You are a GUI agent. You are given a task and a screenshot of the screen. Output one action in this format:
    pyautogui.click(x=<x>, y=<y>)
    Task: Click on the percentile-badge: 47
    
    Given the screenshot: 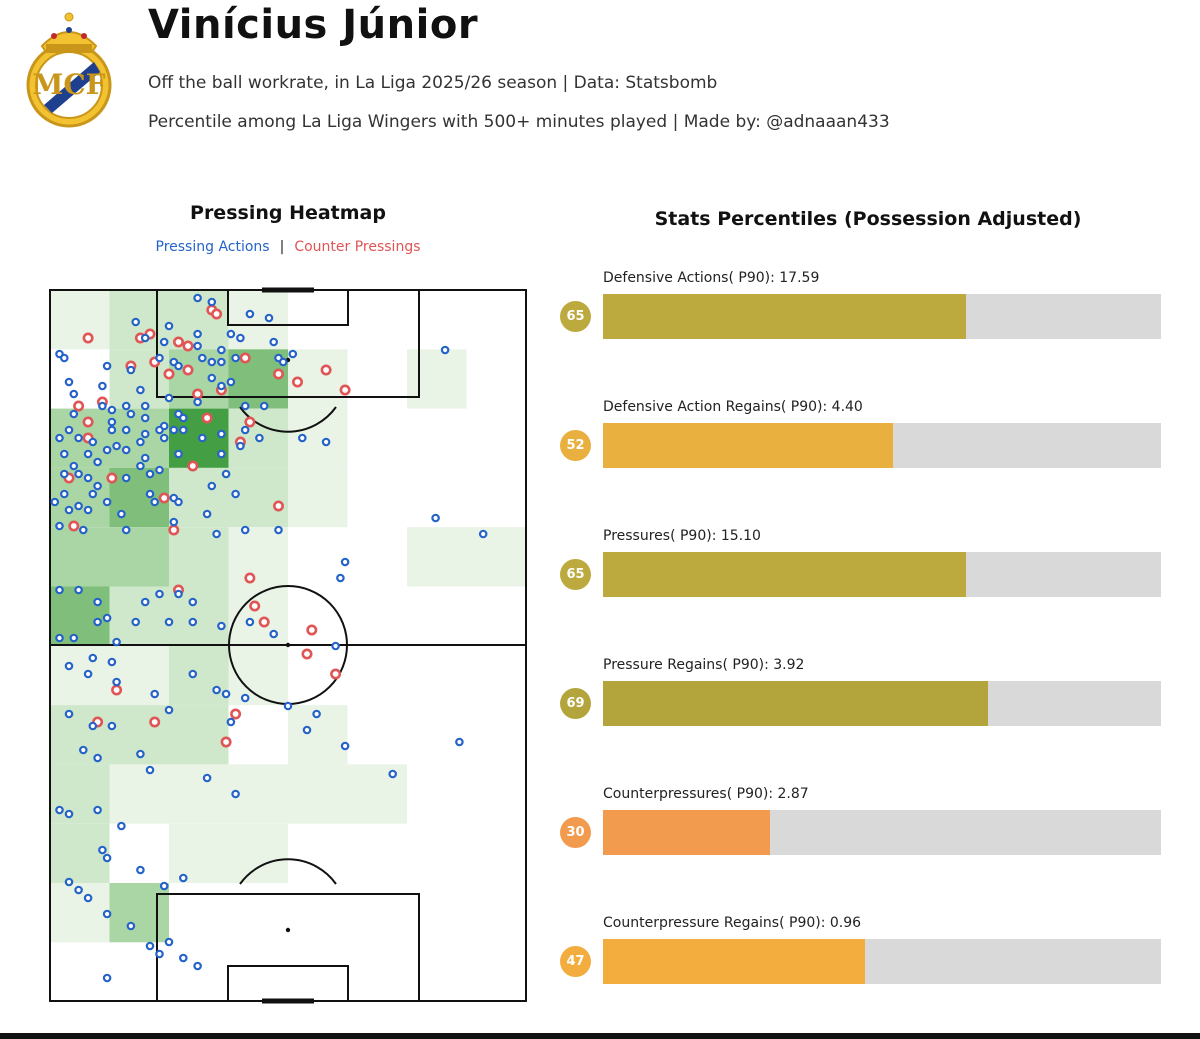 What is the action you would take?
    pyautogui.click(x=575, y=961)
    